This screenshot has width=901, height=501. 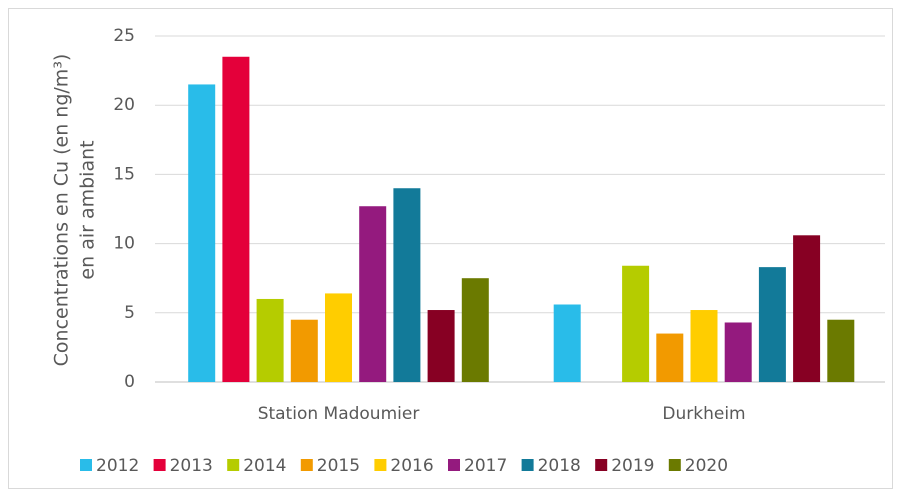 I want to click on legend-label: 2013, so click(x=191, y=466).